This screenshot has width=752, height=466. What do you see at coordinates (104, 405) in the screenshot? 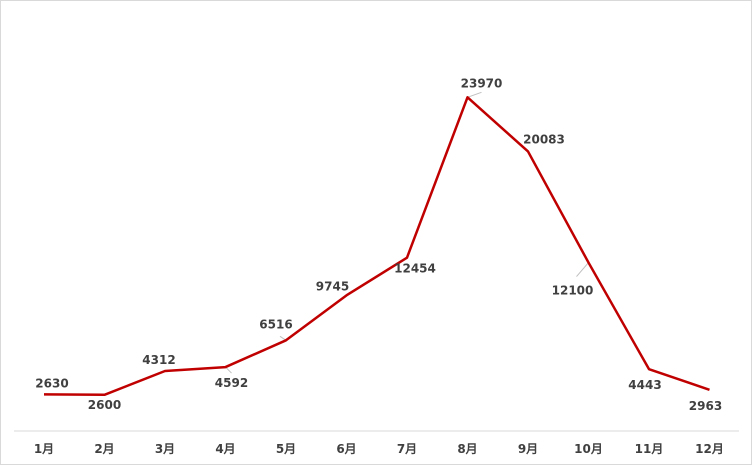
I see `data-label: 2600` at bounding box center [104, 405].